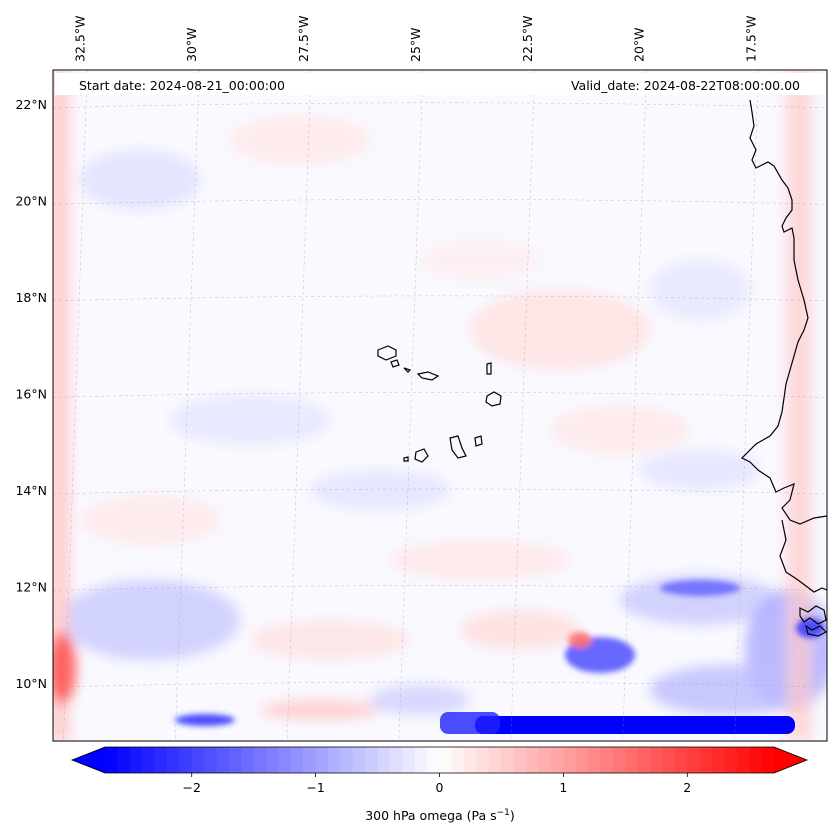  Describe the element at coordinates (790, 760) in the screenshot. I see `colorbar-extend-high` at that location.